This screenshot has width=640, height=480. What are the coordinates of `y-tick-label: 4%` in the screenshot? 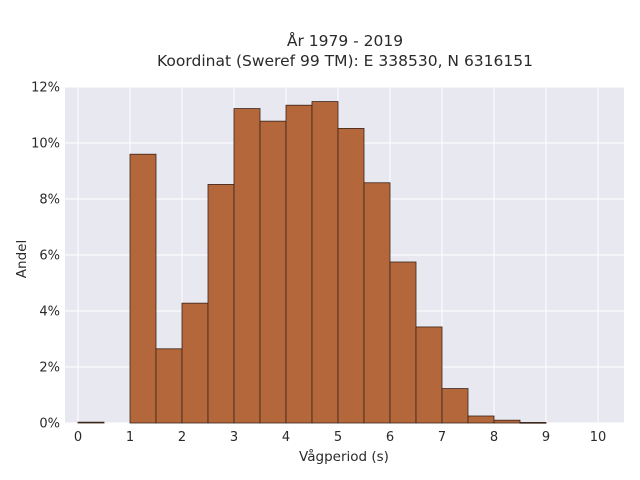 It's located at (49, 312).